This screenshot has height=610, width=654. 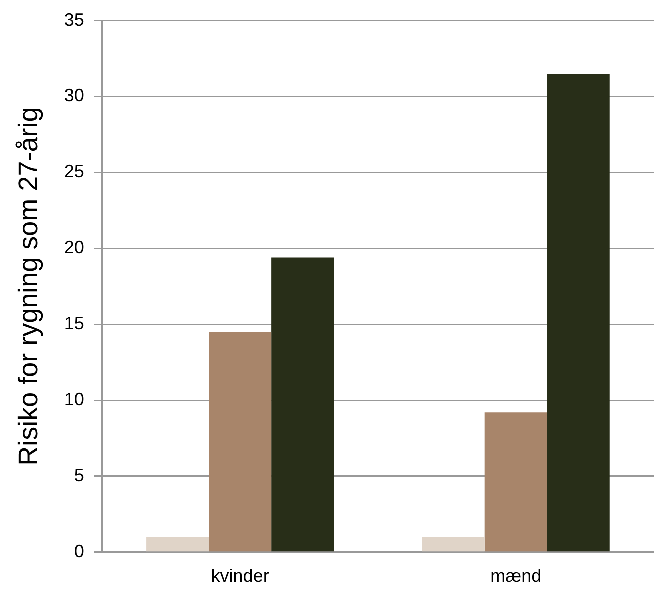 I want to click on y-tick-label: 20, so click(x=74, y=248).